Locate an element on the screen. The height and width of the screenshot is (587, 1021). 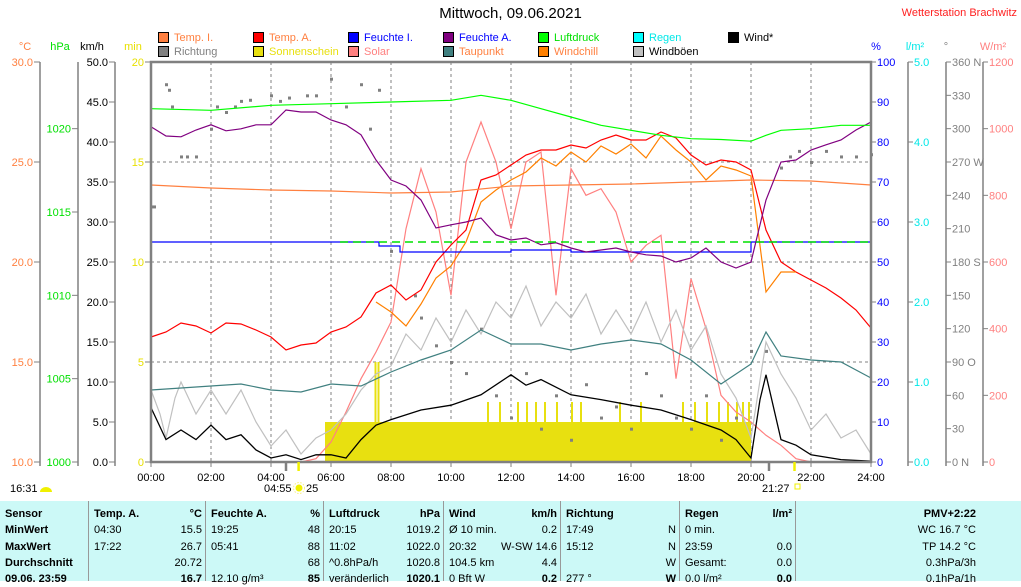
table-row: 0.0 l/m² 0.0 is located at coordinates (738, 579).